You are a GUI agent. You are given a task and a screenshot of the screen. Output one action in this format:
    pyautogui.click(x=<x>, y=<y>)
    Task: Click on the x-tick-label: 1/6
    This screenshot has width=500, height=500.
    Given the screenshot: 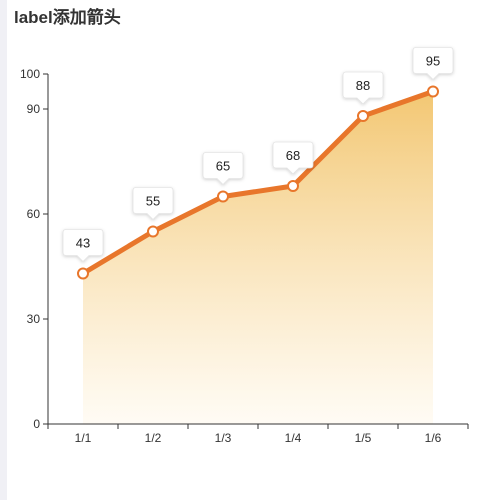 What is the action you would take?
    pyautogui.click(x=433, y=438)
    